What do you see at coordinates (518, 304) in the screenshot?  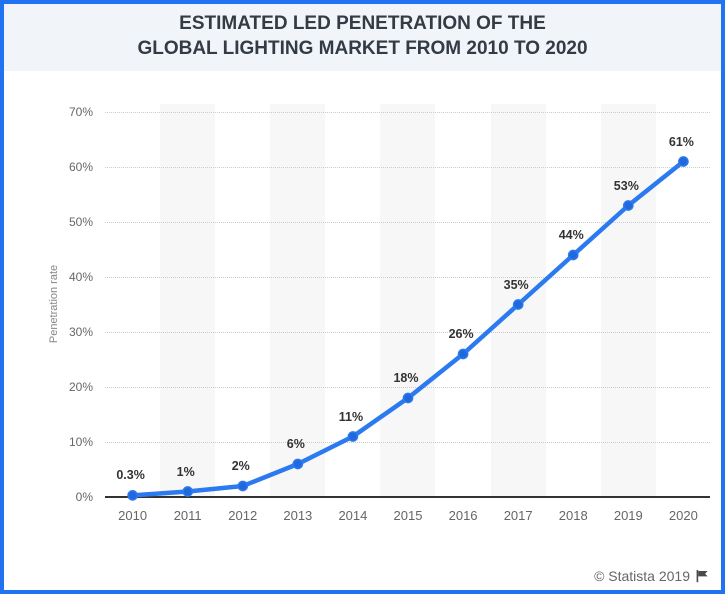 I see `data-point-2017` at bounding box center [518, 304].